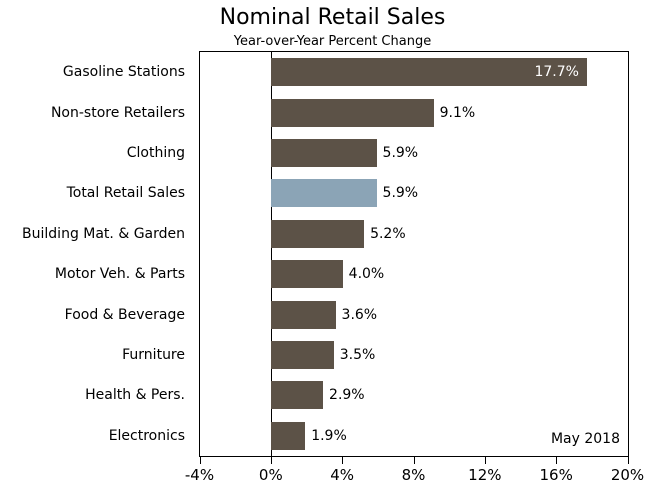 The height and width of the screenshot is (495, 665). I want to click on value-label-0: 17.7%, so click(556, 72).